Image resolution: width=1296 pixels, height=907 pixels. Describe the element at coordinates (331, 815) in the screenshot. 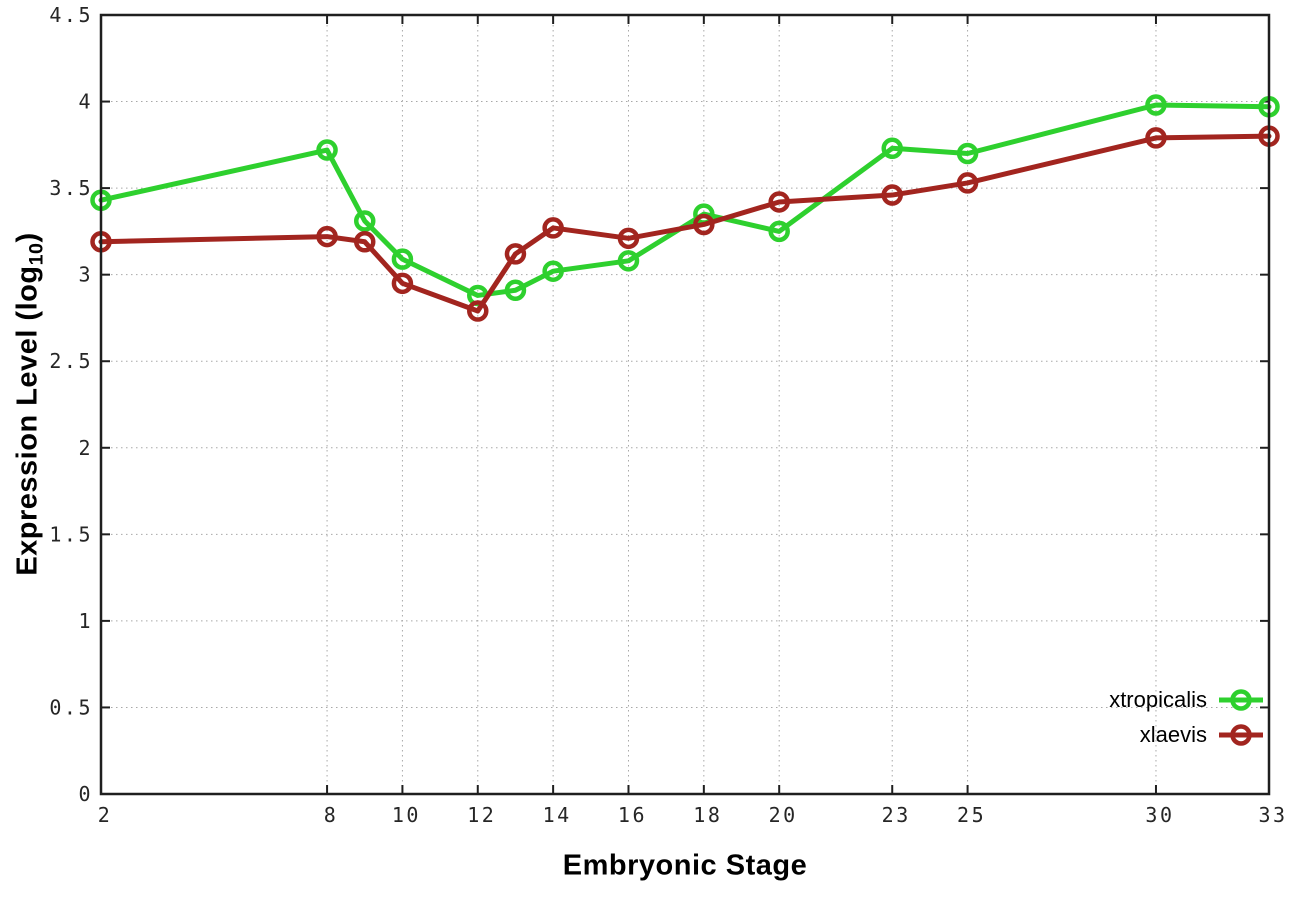

I see `x-tick-label: 8` at that location.